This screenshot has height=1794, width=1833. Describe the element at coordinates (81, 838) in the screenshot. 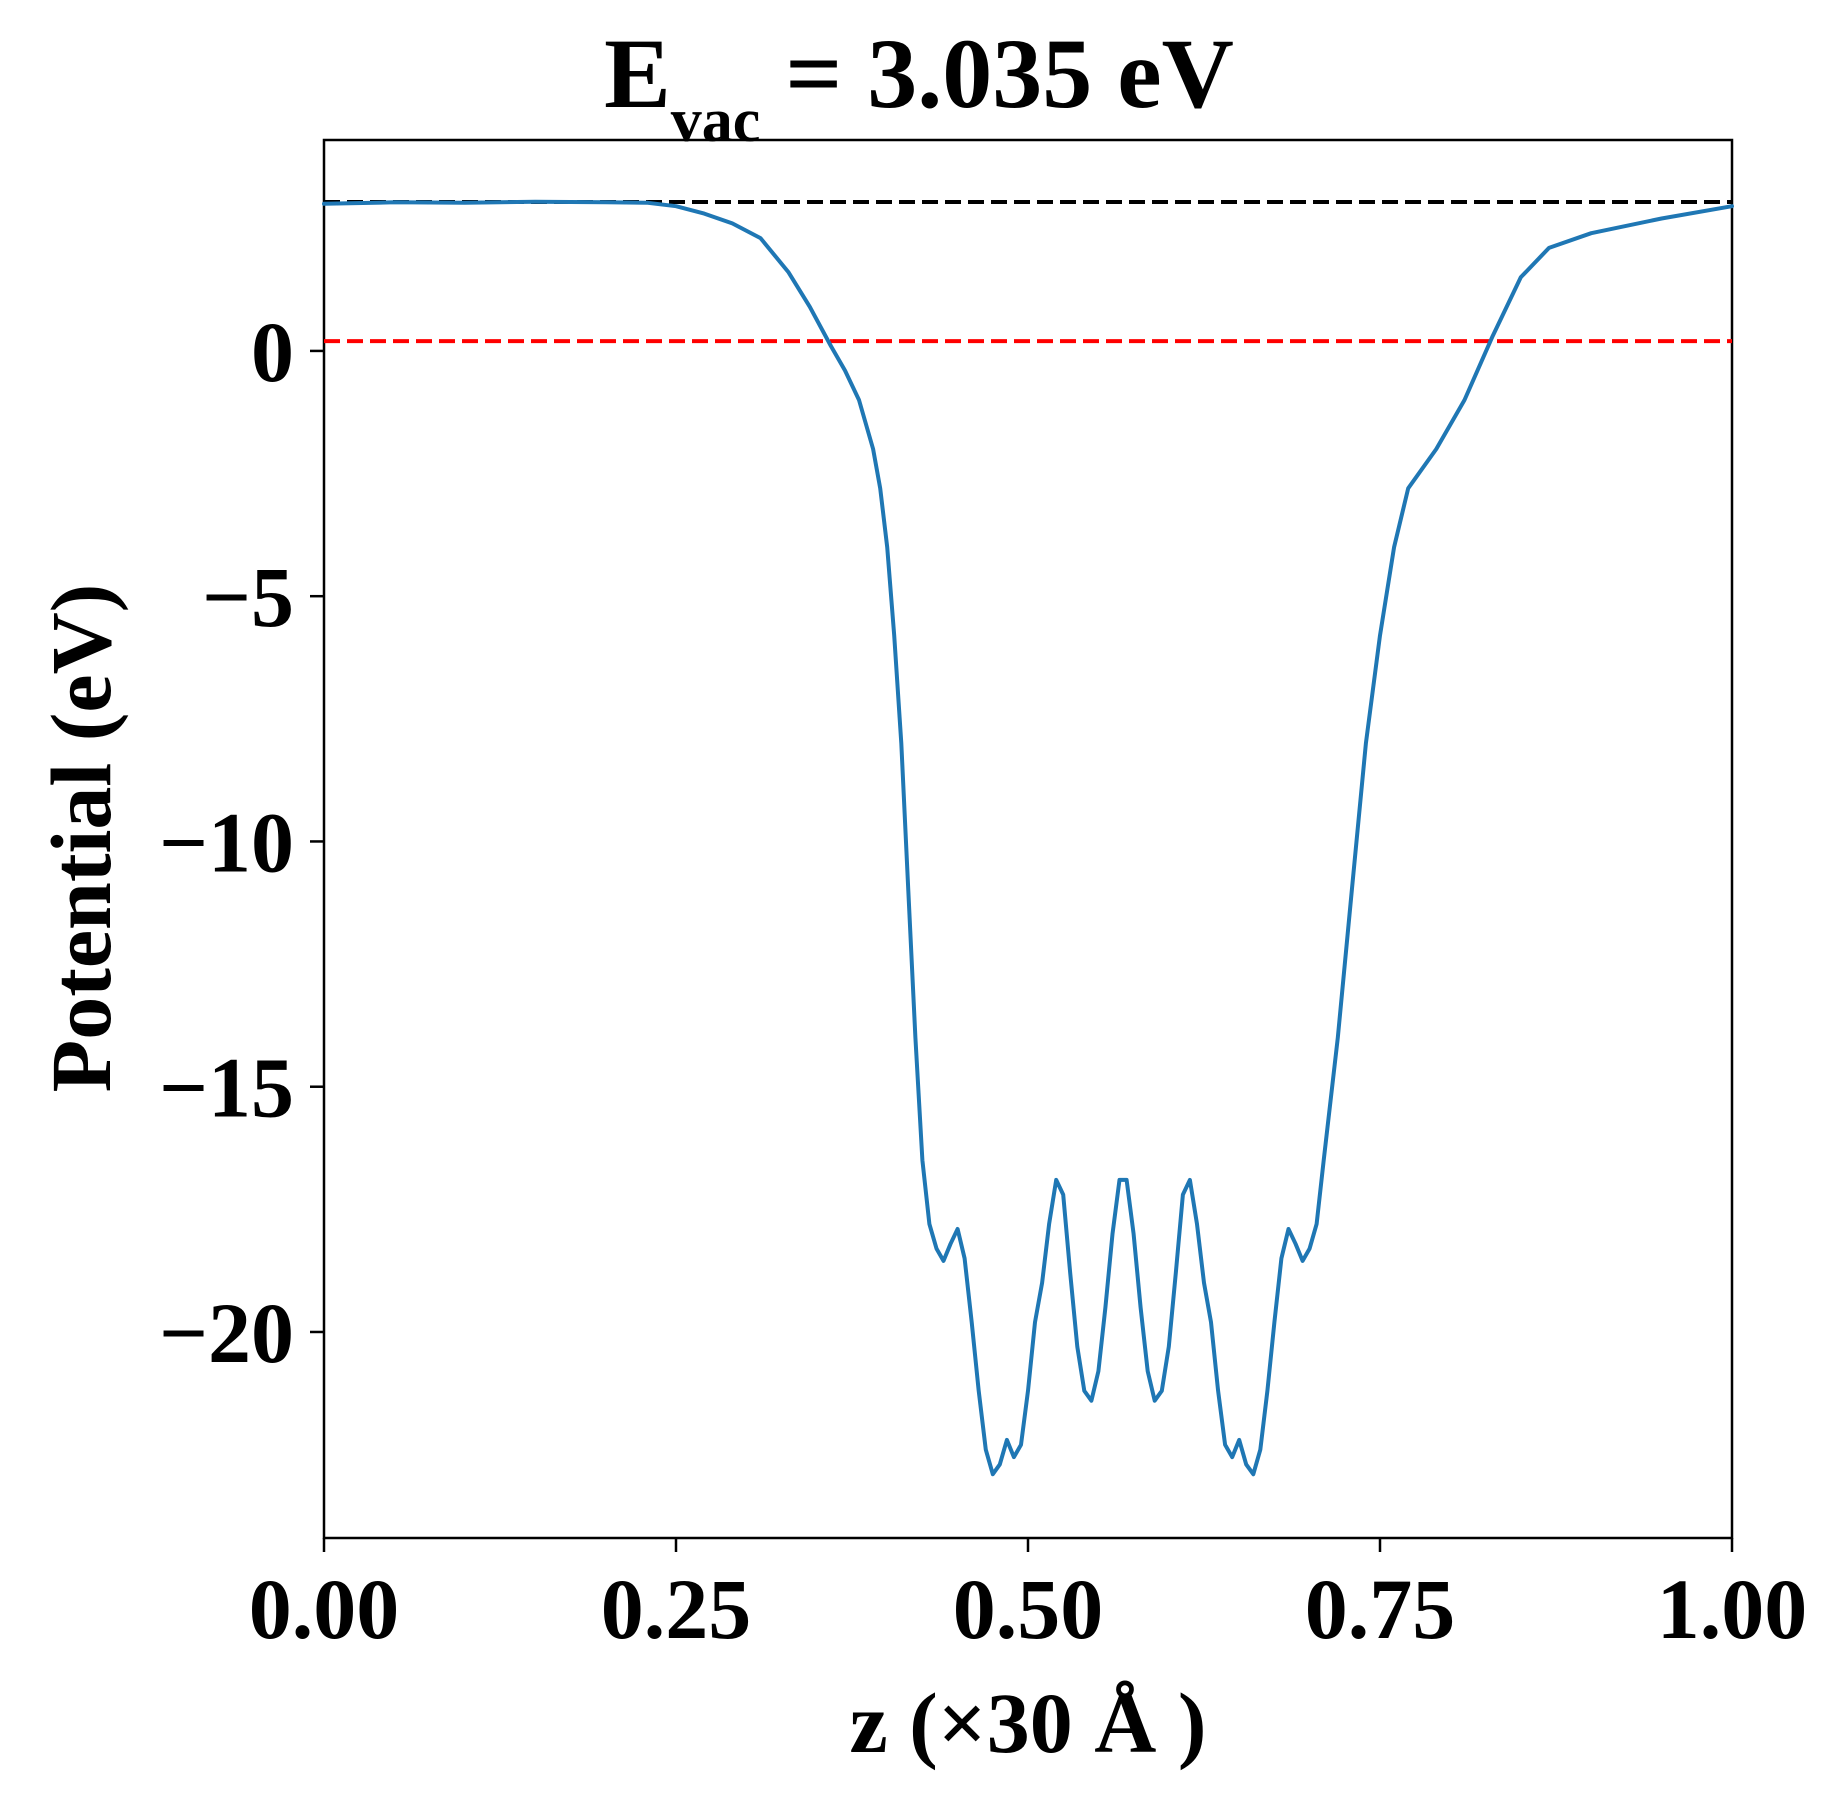

I see `y-axis-label: Potential (eV)` at that location.